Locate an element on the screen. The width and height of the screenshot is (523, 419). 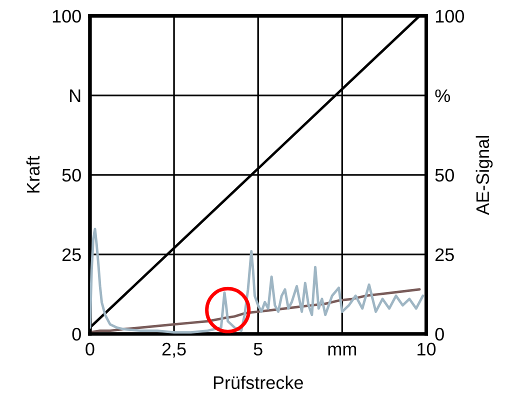
y-axis-title: Kraft is located at coordinates (33, 174).